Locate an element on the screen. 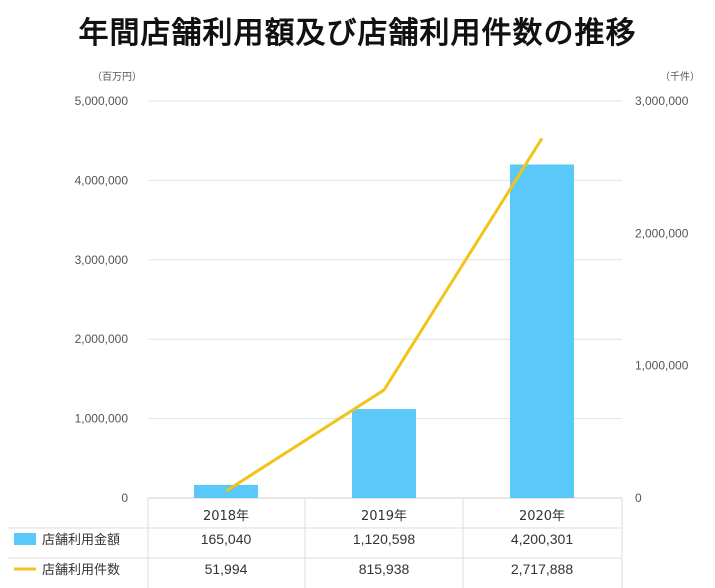 Image resolution: width=715 pixels, height=588 pixels. category-label: 2019年 is located at coordinates (384, 516).